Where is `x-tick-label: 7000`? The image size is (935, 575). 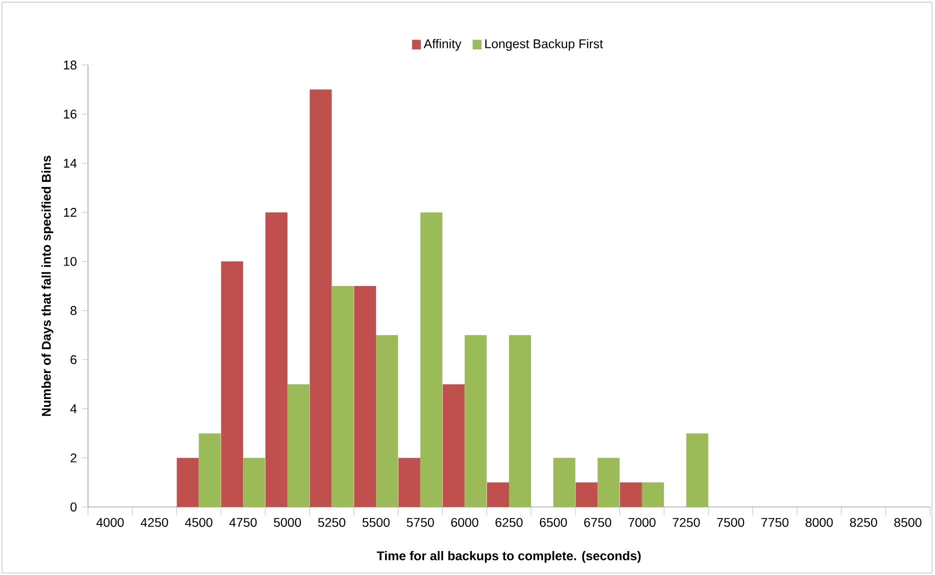
x-tick-label: 7000 is located at coordinates (642, 522).